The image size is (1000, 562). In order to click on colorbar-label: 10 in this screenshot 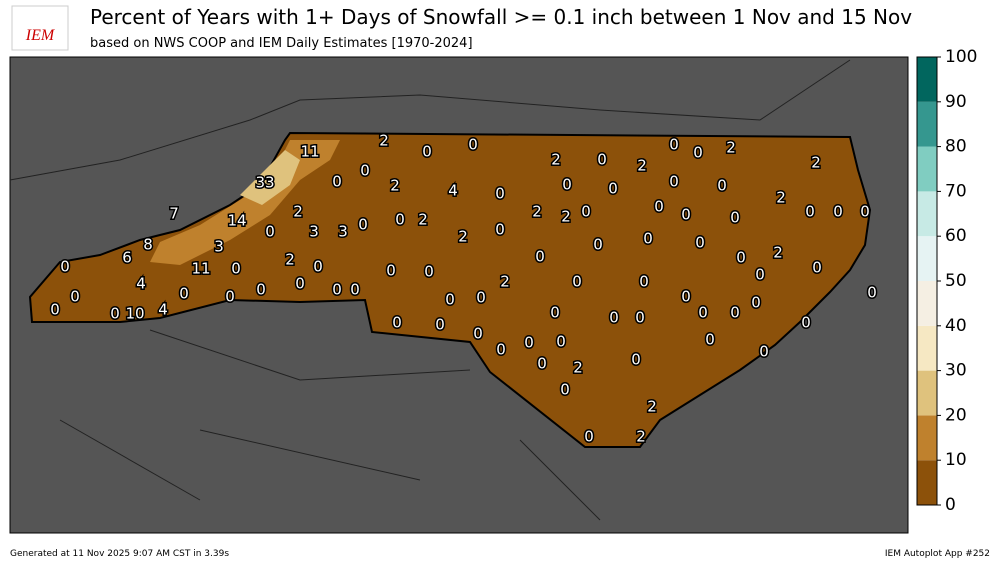, I will do `click(956, 460)`.